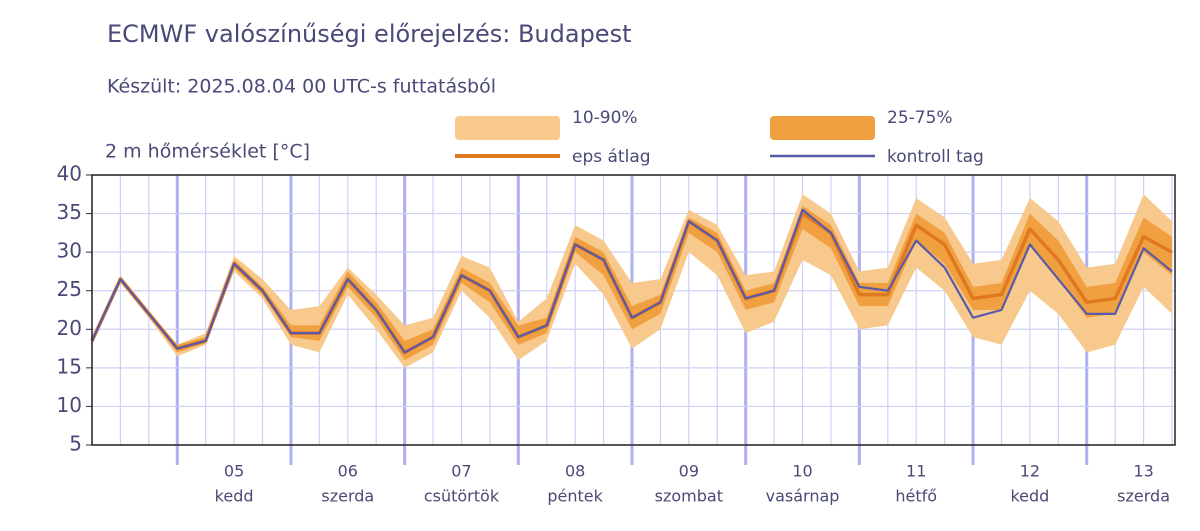 Image resolution: width=1200 pixels, height=531 pixels. I want to click on x-tick-label: 12, so click(1030, 471).